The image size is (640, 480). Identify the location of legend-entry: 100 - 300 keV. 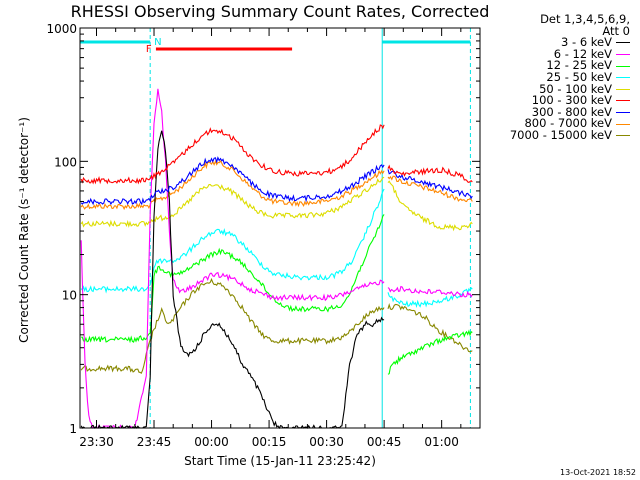
(554, 101).